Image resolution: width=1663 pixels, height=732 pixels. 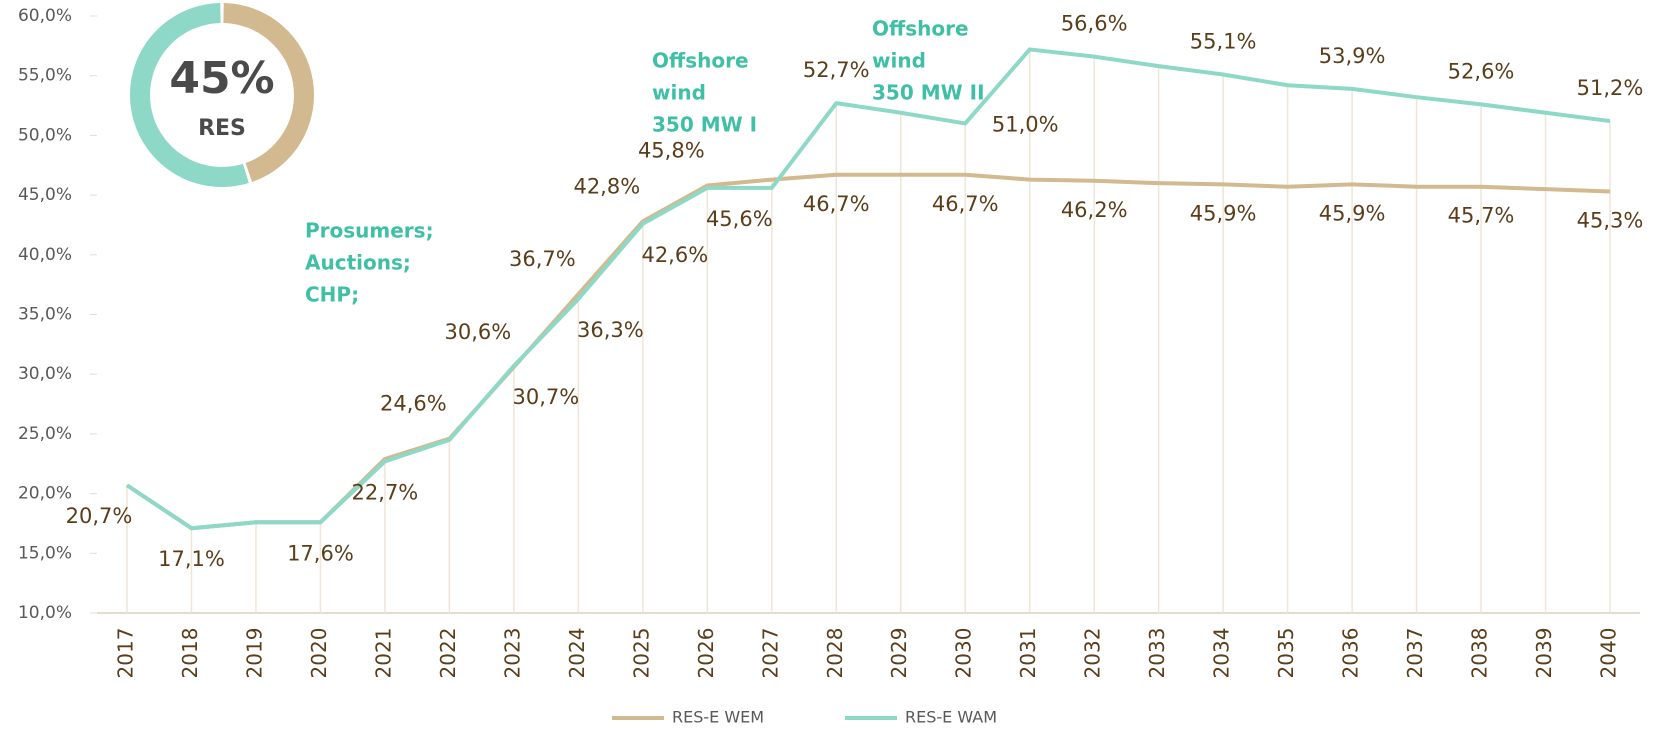 I want to click on data-label: 17,6%, so click(x=320, y=553).